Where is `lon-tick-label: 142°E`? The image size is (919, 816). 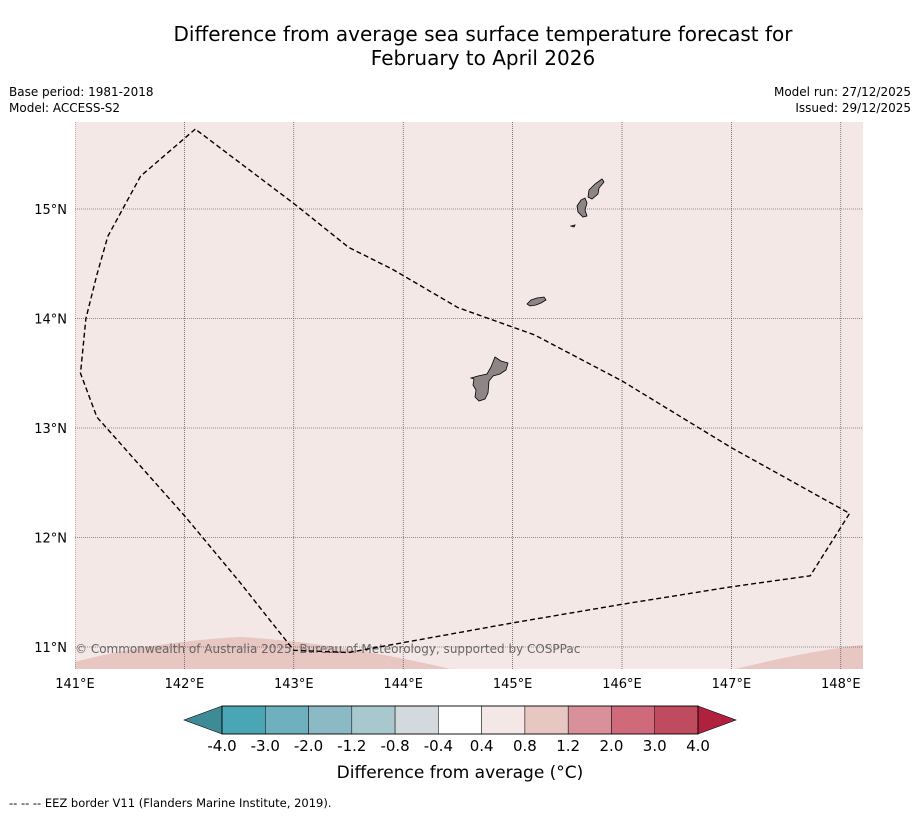 lon-tick-label: 142°E is located at coordinates (185, 684).